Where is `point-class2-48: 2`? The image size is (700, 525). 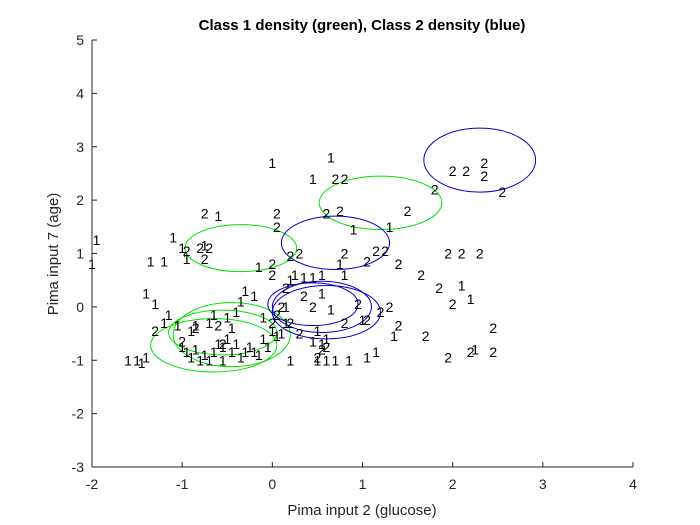 point-class2-48: 2 is located at coordinates (336, 179).